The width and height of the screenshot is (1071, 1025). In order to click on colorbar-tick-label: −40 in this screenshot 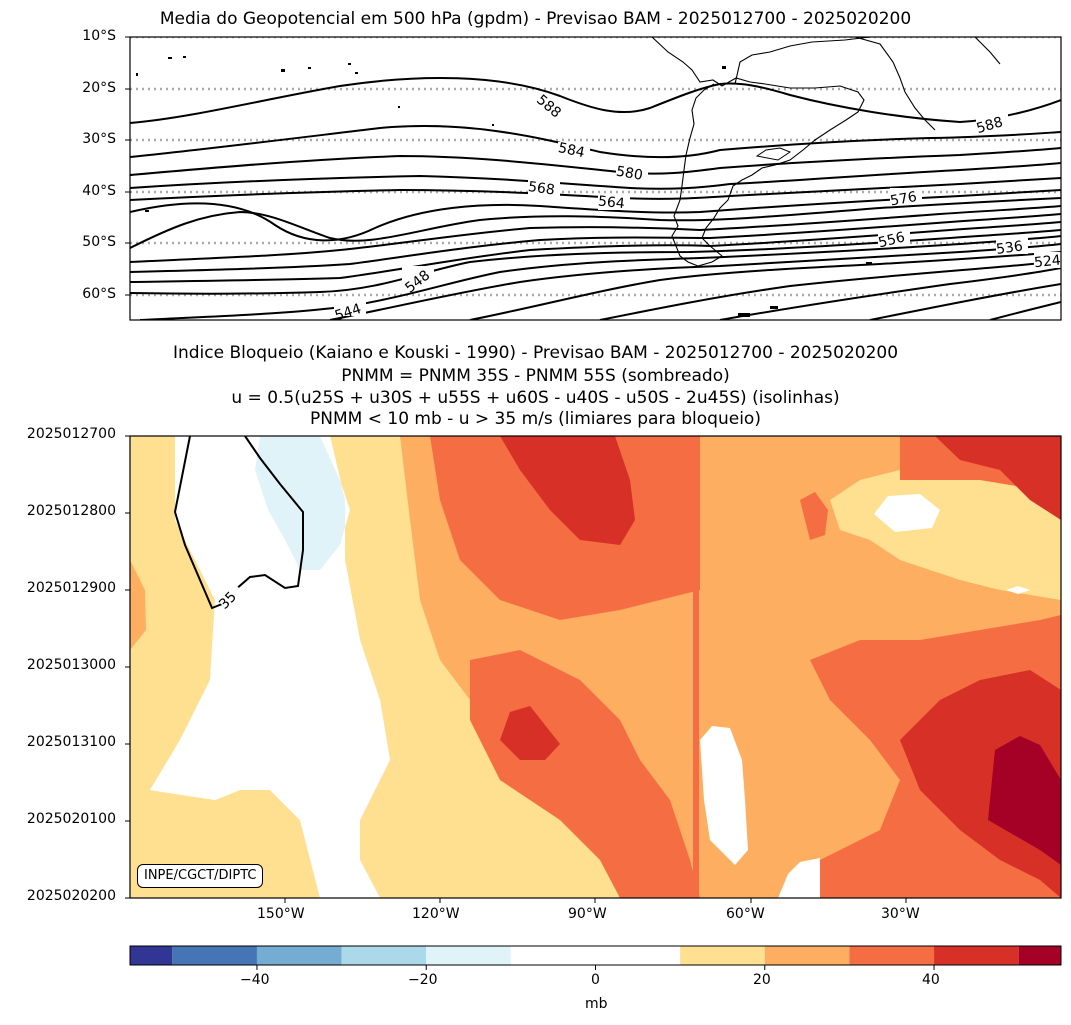, I will do `click(255, 980)`.